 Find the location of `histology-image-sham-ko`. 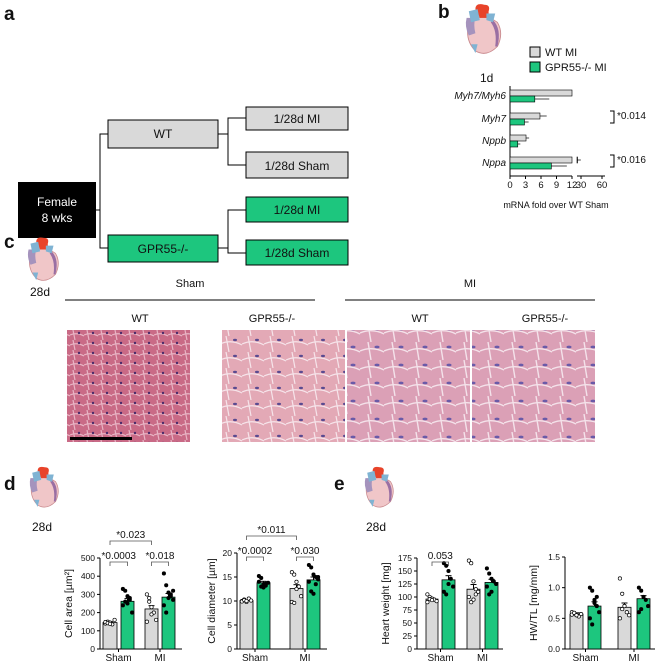

histology-image-sham-ko is located at coordinates (283, 386).